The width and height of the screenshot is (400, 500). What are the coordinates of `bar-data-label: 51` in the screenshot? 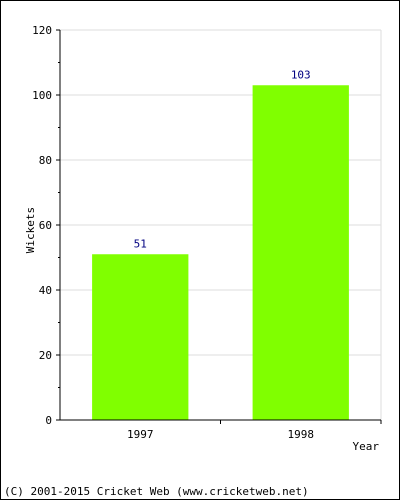 It's located at (140, 243).